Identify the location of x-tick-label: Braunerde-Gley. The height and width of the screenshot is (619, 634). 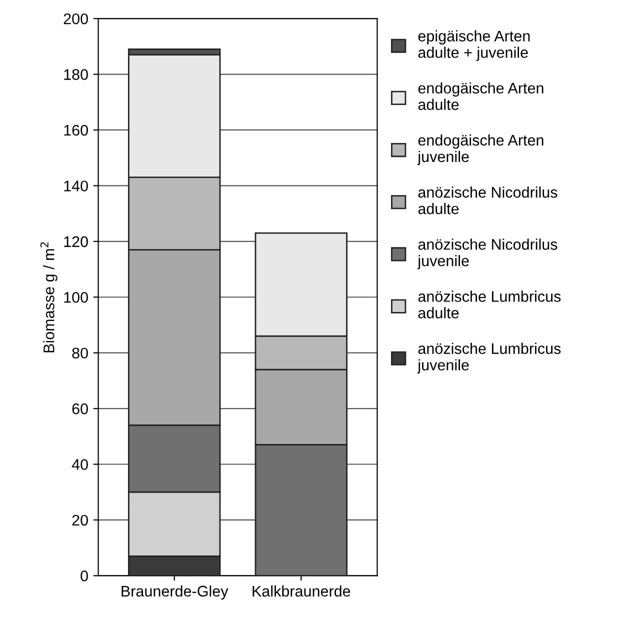
(175, 592).